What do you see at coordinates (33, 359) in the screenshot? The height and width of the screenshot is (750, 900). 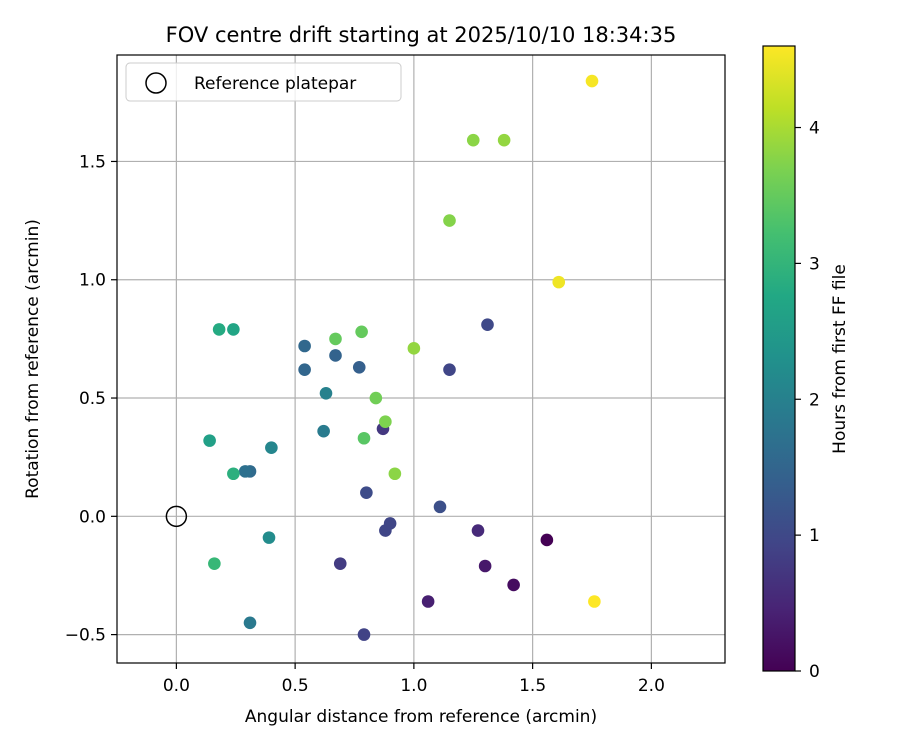 I see `y-axis-label: Rotation from reference (arcmin)` at bounding box center [33, 359].